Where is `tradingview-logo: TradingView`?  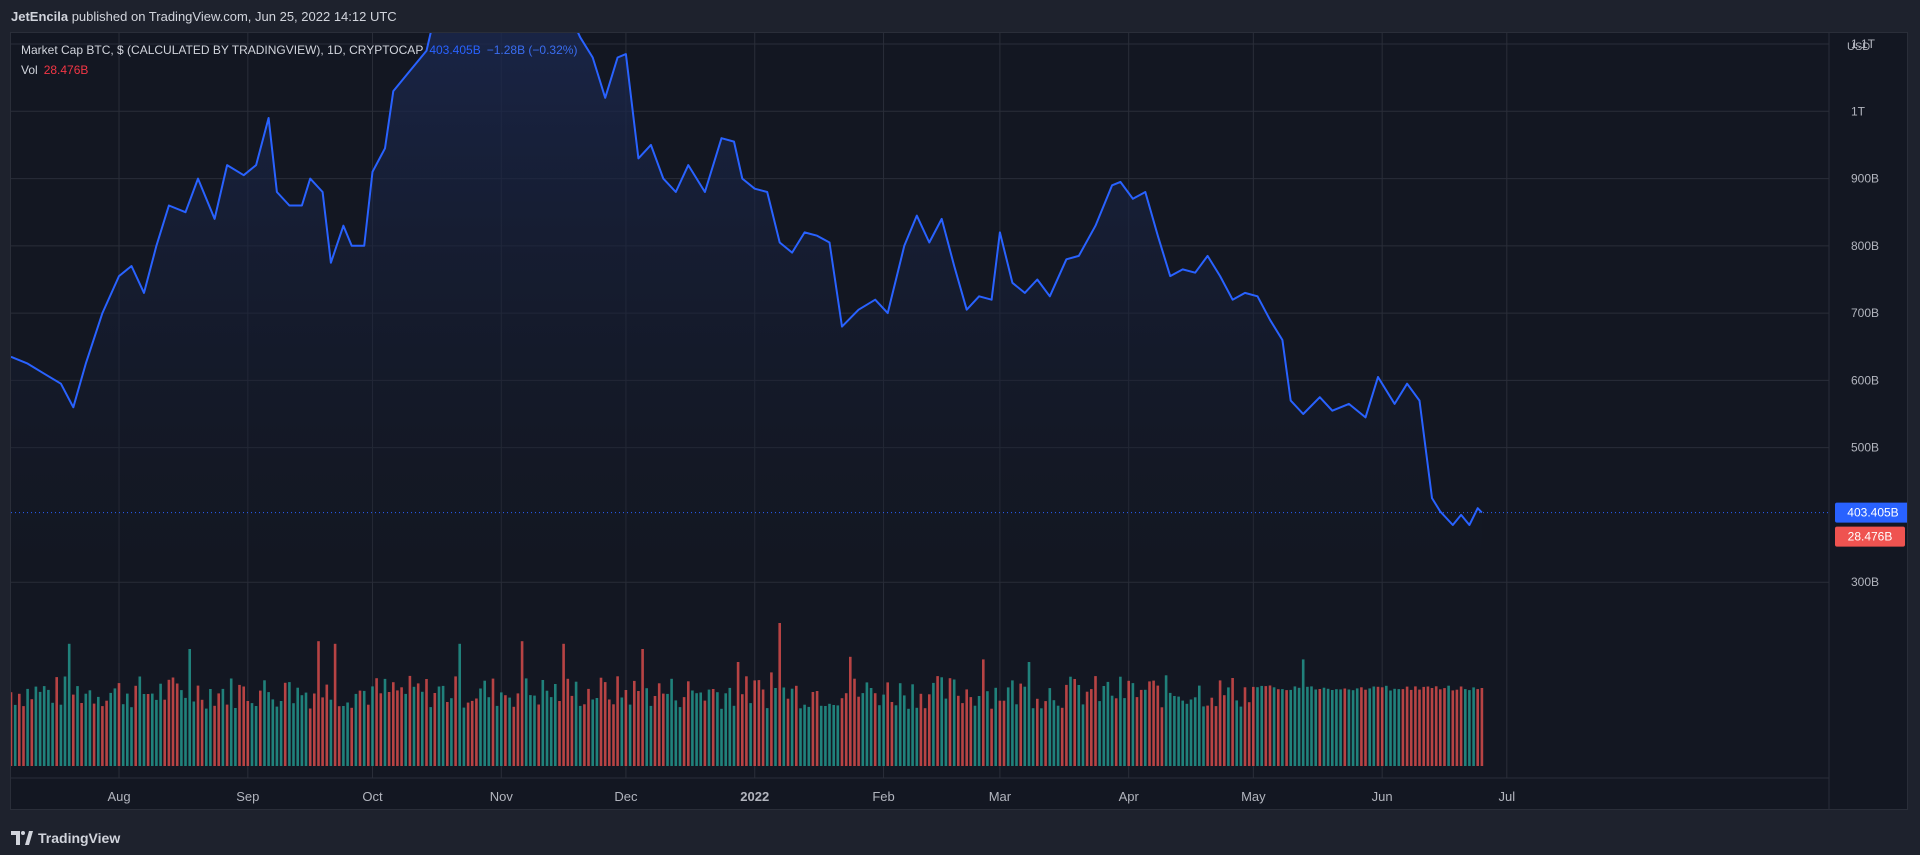 tradingview-logo: TradingView is located at coordinates (65, 838).